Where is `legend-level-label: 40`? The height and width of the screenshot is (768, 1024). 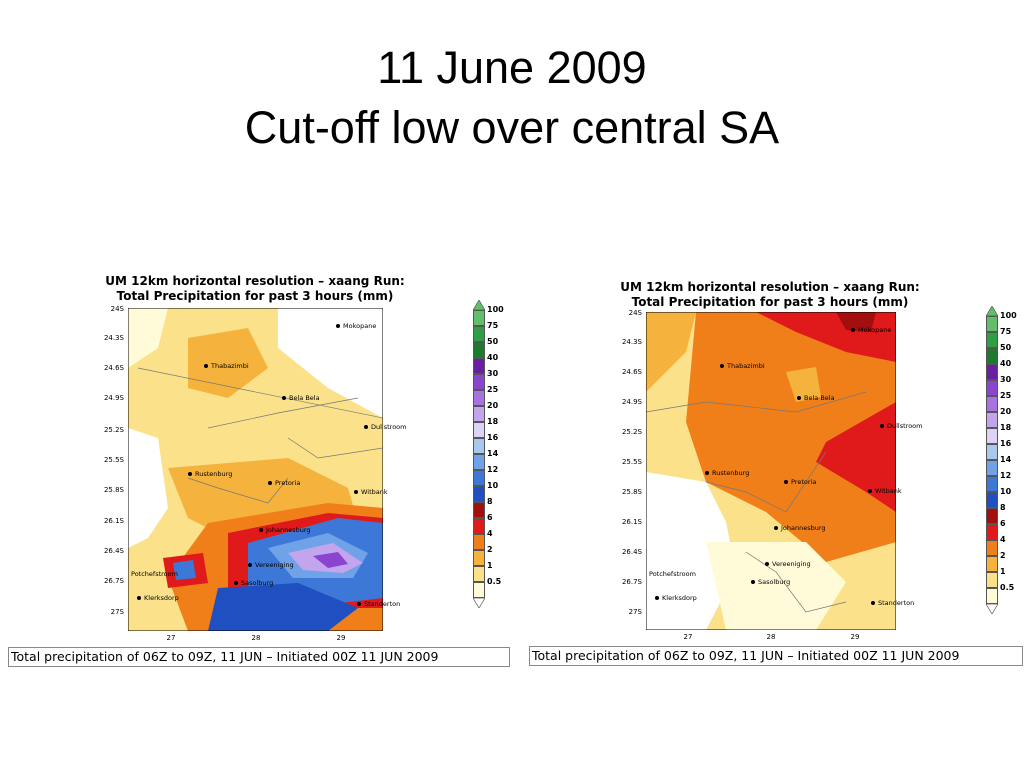 legend-level-label: 40 is located at coordinates (493, 357).